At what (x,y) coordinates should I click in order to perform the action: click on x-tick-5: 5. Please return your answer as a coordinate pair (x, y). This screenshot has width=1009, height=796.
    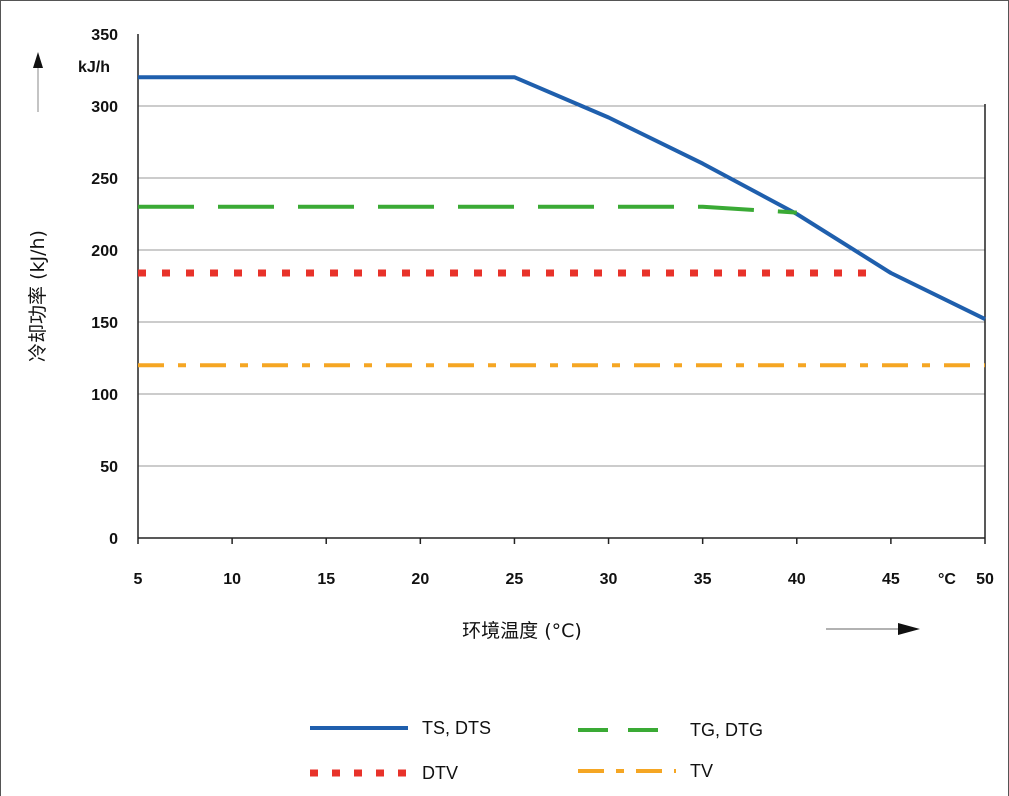
    Looking at the image, I should click on (138, 579).